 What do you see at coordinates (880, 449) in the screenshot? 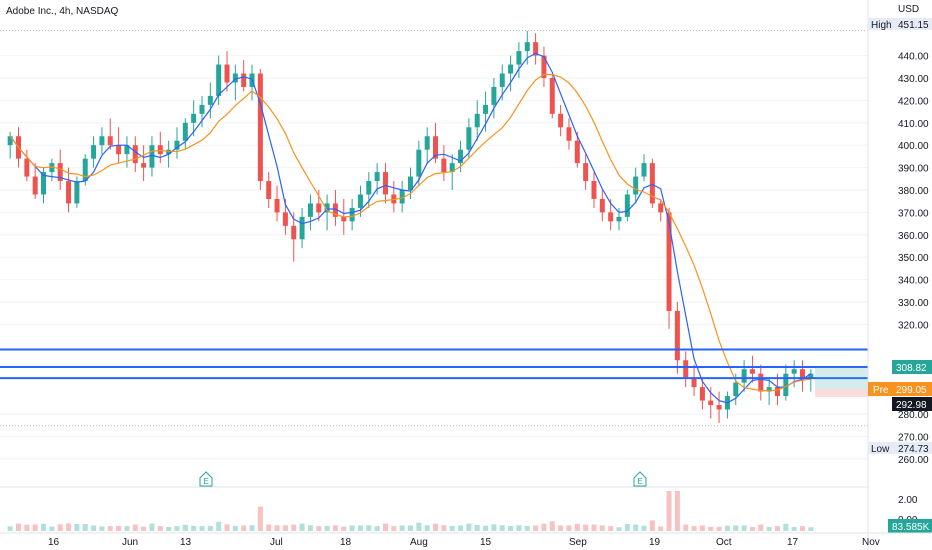
I see `low-label: Low` at bounding box center [880, 449].